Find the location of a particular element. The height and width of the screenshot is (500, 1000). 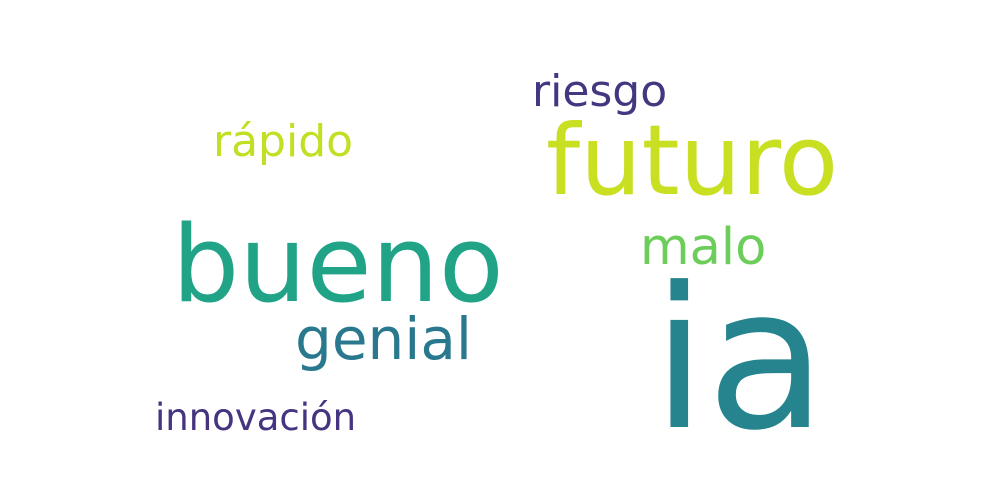

word-genial: genial is located at coordinates (384, 339).